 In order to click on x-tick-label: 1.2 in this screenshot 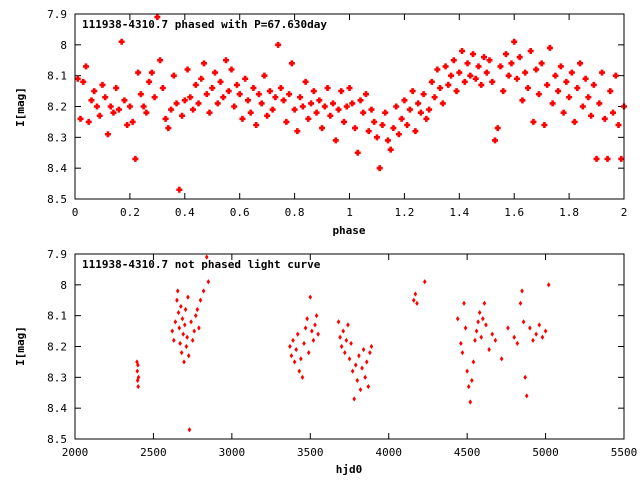, I will do `click(404, 212)`.